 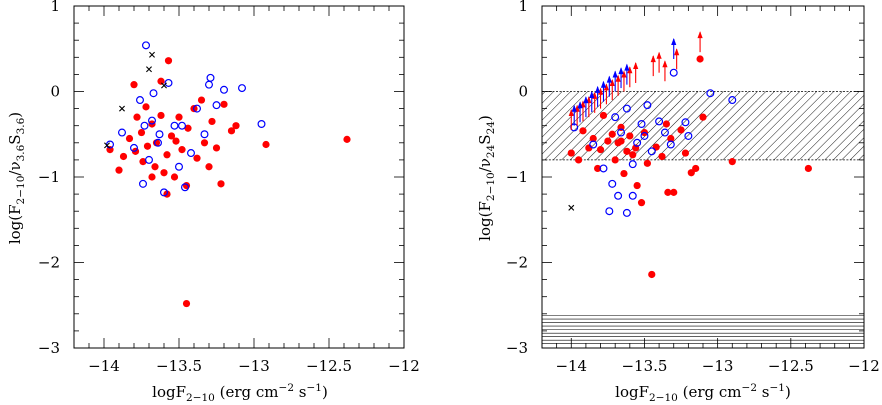 What do you see at coordinates (49, 348) in the screenshot?
I see `left-y-tick-label: −3` at bounding box center [49, 348].